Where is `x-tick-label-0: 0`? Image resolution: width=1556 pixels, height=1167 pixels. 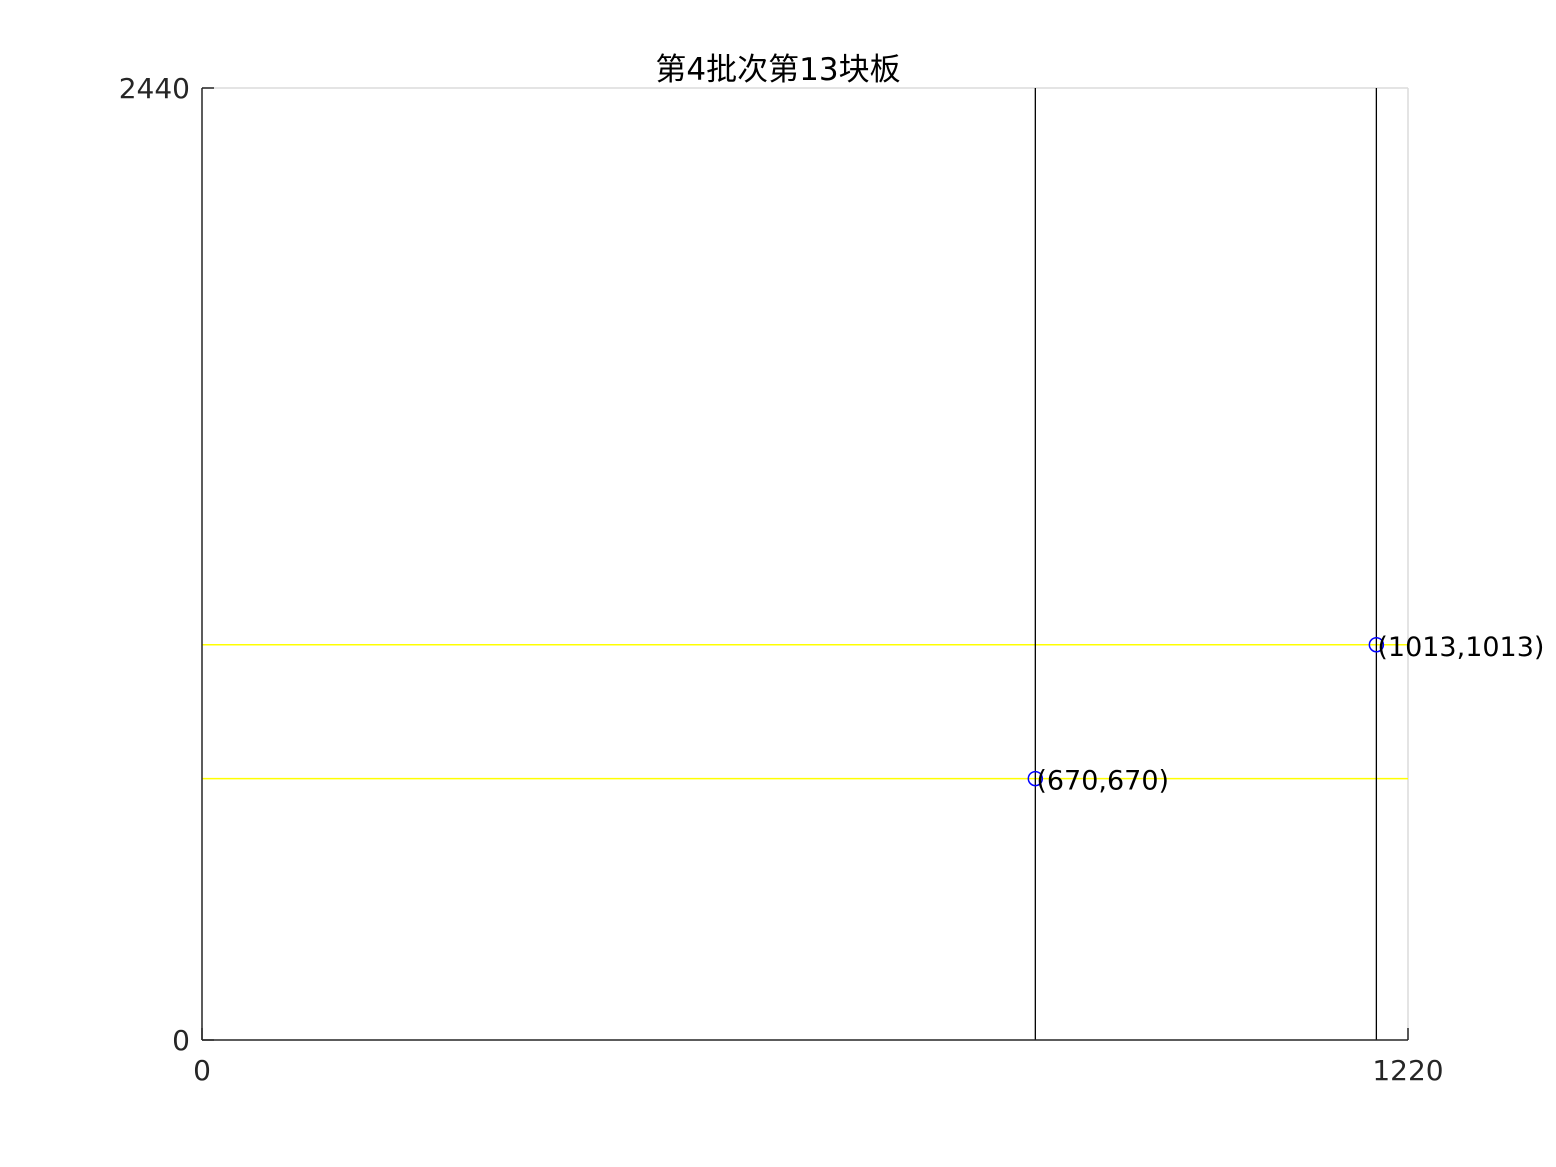
x-tick-label-0: 0 is located at coordinates (202, 1070).